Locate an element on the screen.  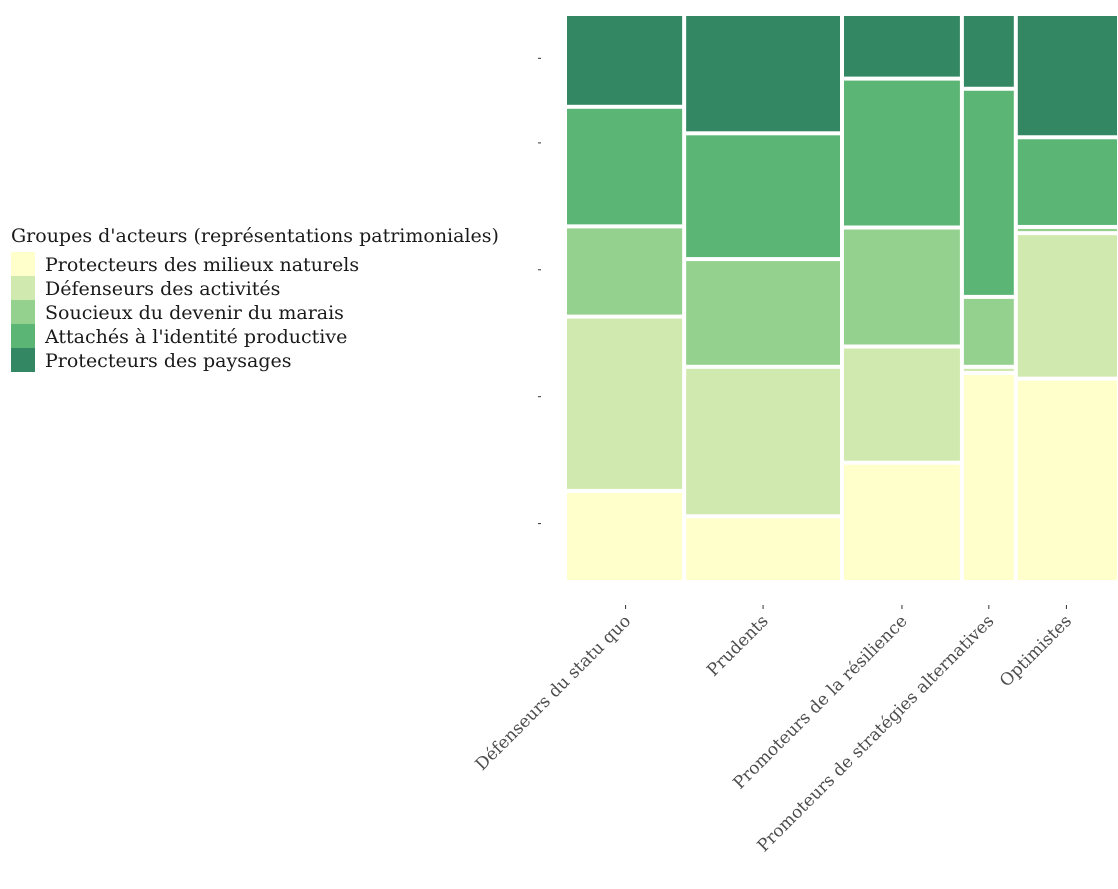
legend-label: Attachés à l'identité productive is located at coordinates (195, 337).